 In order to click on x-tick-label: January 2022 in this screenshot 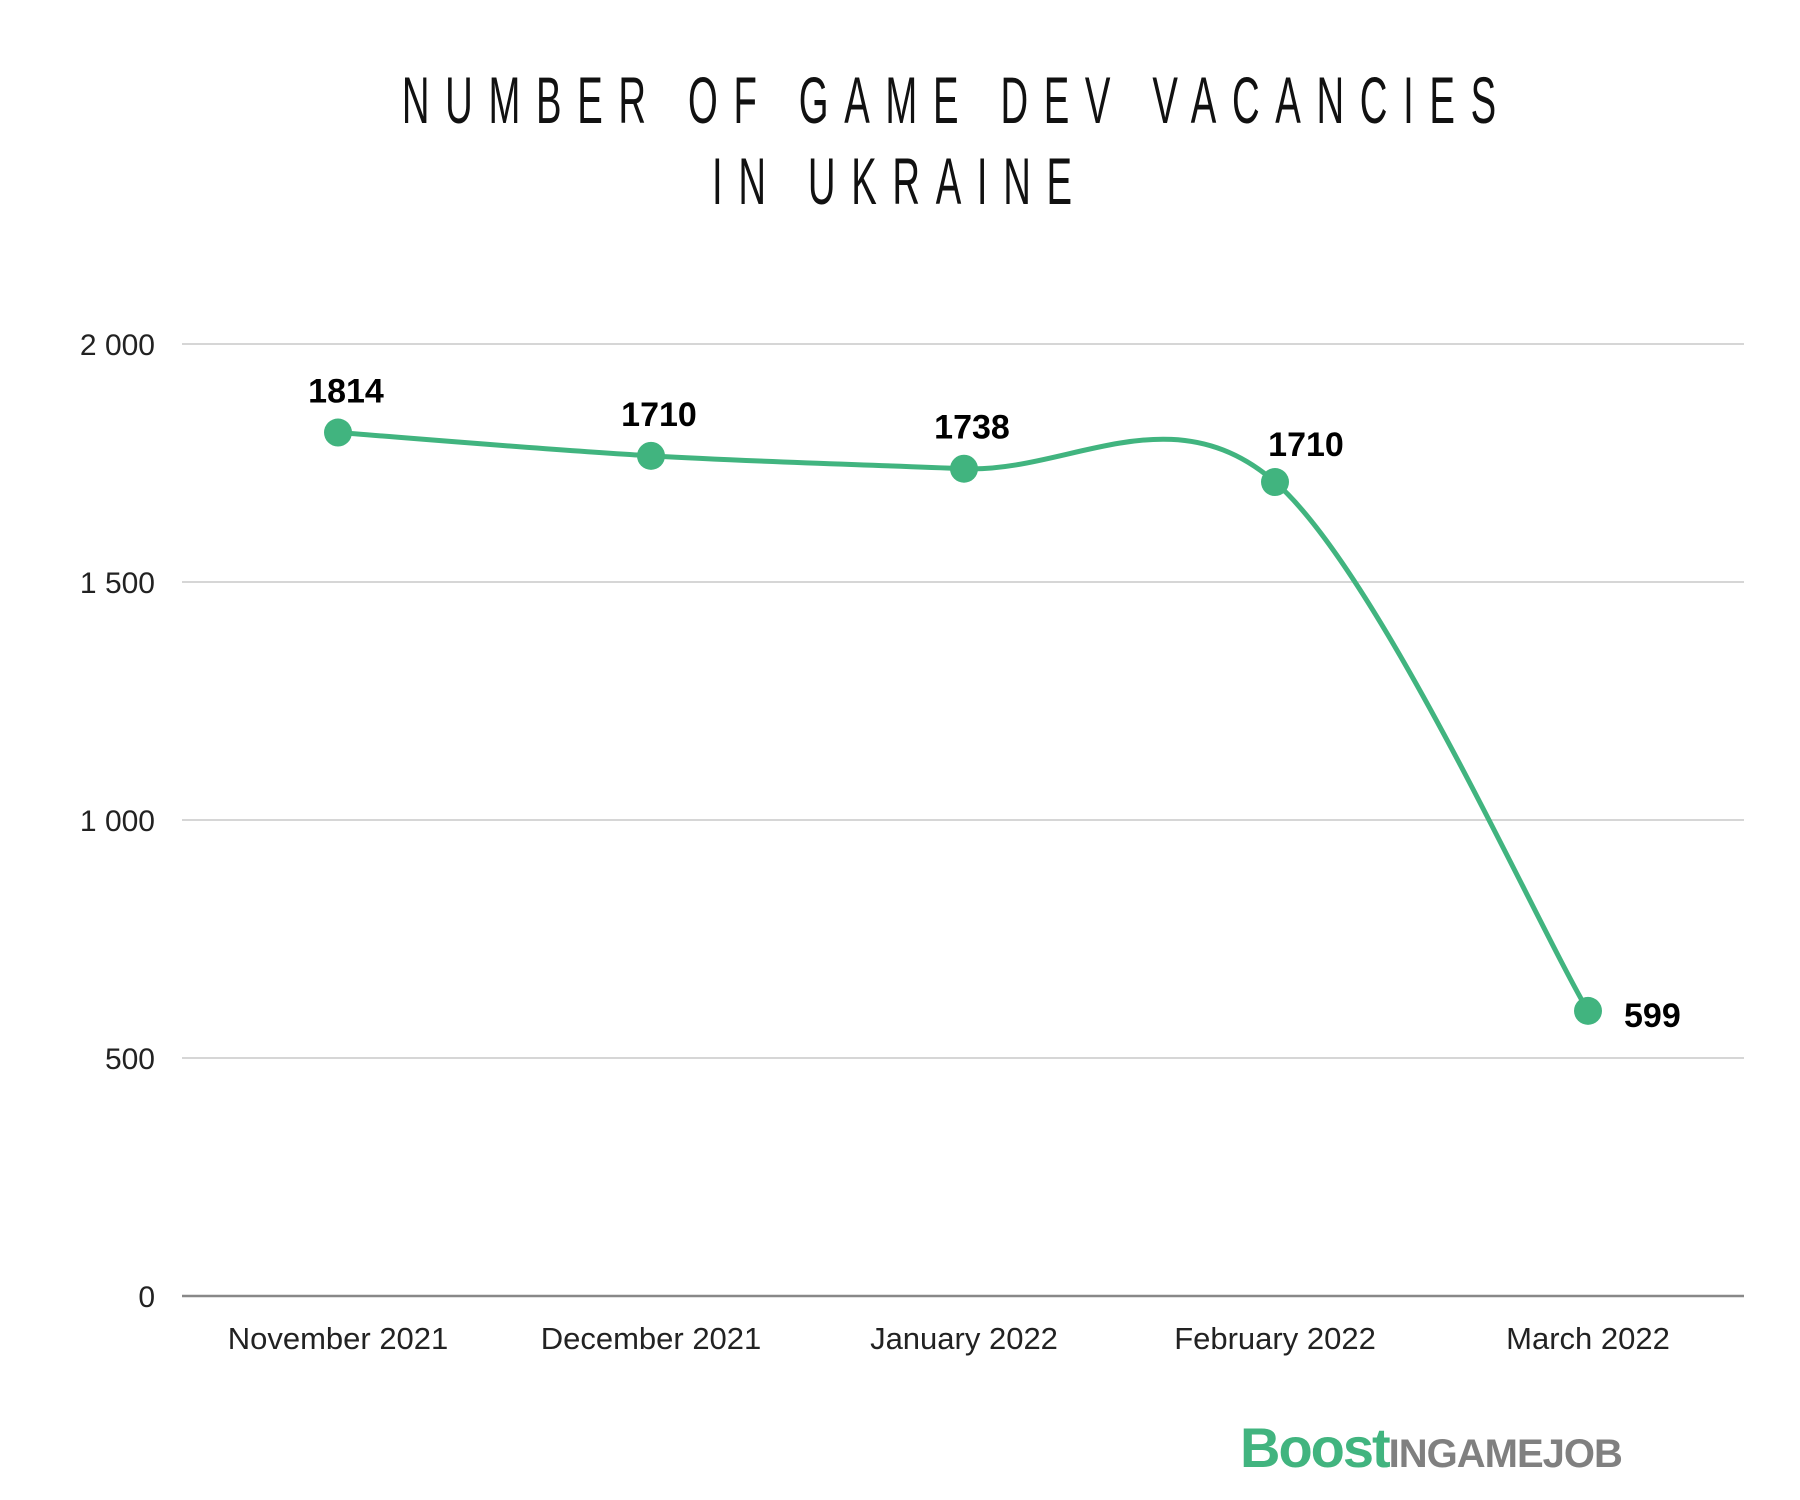, I will do `click(964, 1338)`.